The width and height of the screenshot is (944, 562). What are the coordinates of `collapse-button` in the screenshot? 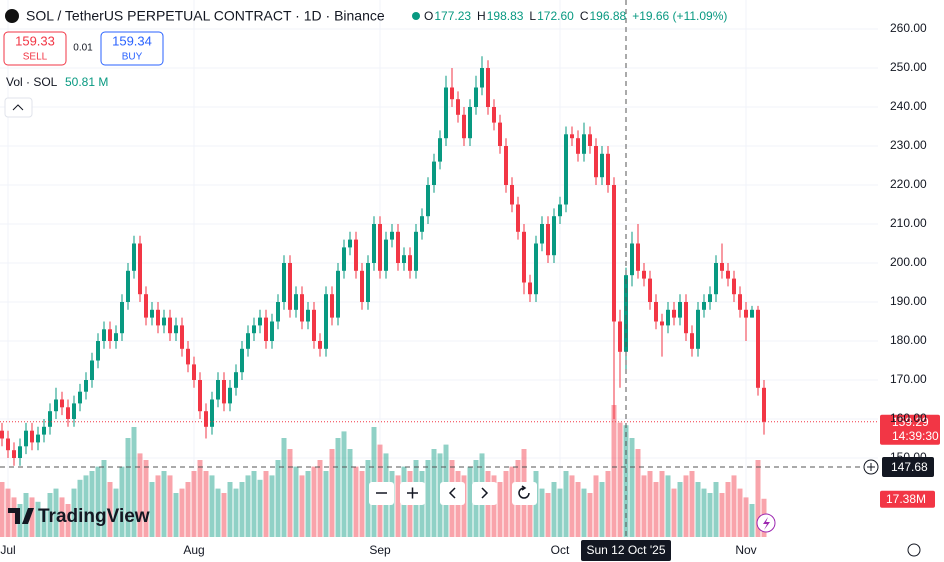 It's located at (18, 107).